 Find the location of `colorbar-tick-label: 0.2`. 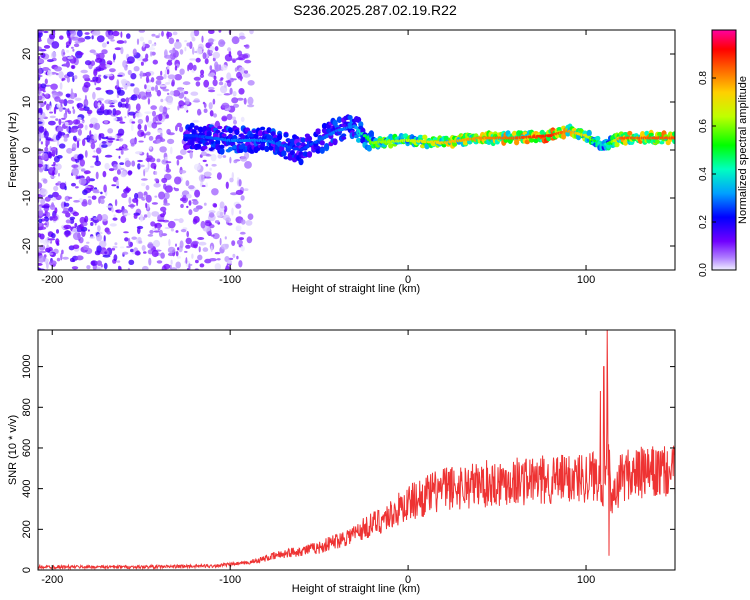

colorbar-tick-label: 0.2 is located at coordinates (703, 222).